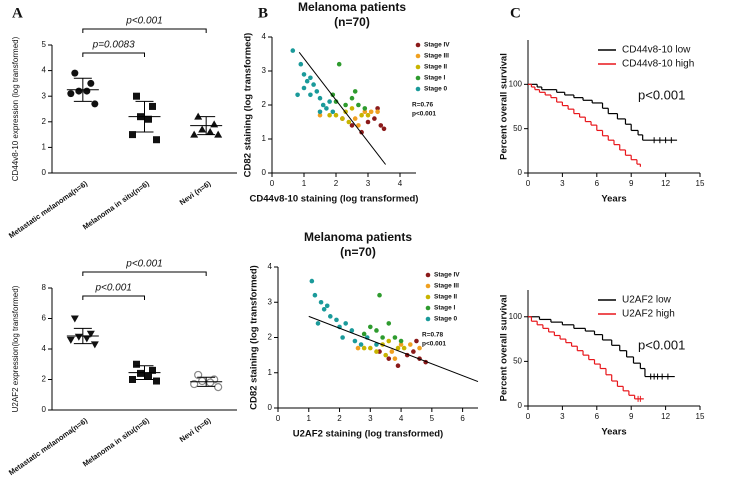 The image size is (733, 500). I want to click on panel-label: B, so click(263, 13).